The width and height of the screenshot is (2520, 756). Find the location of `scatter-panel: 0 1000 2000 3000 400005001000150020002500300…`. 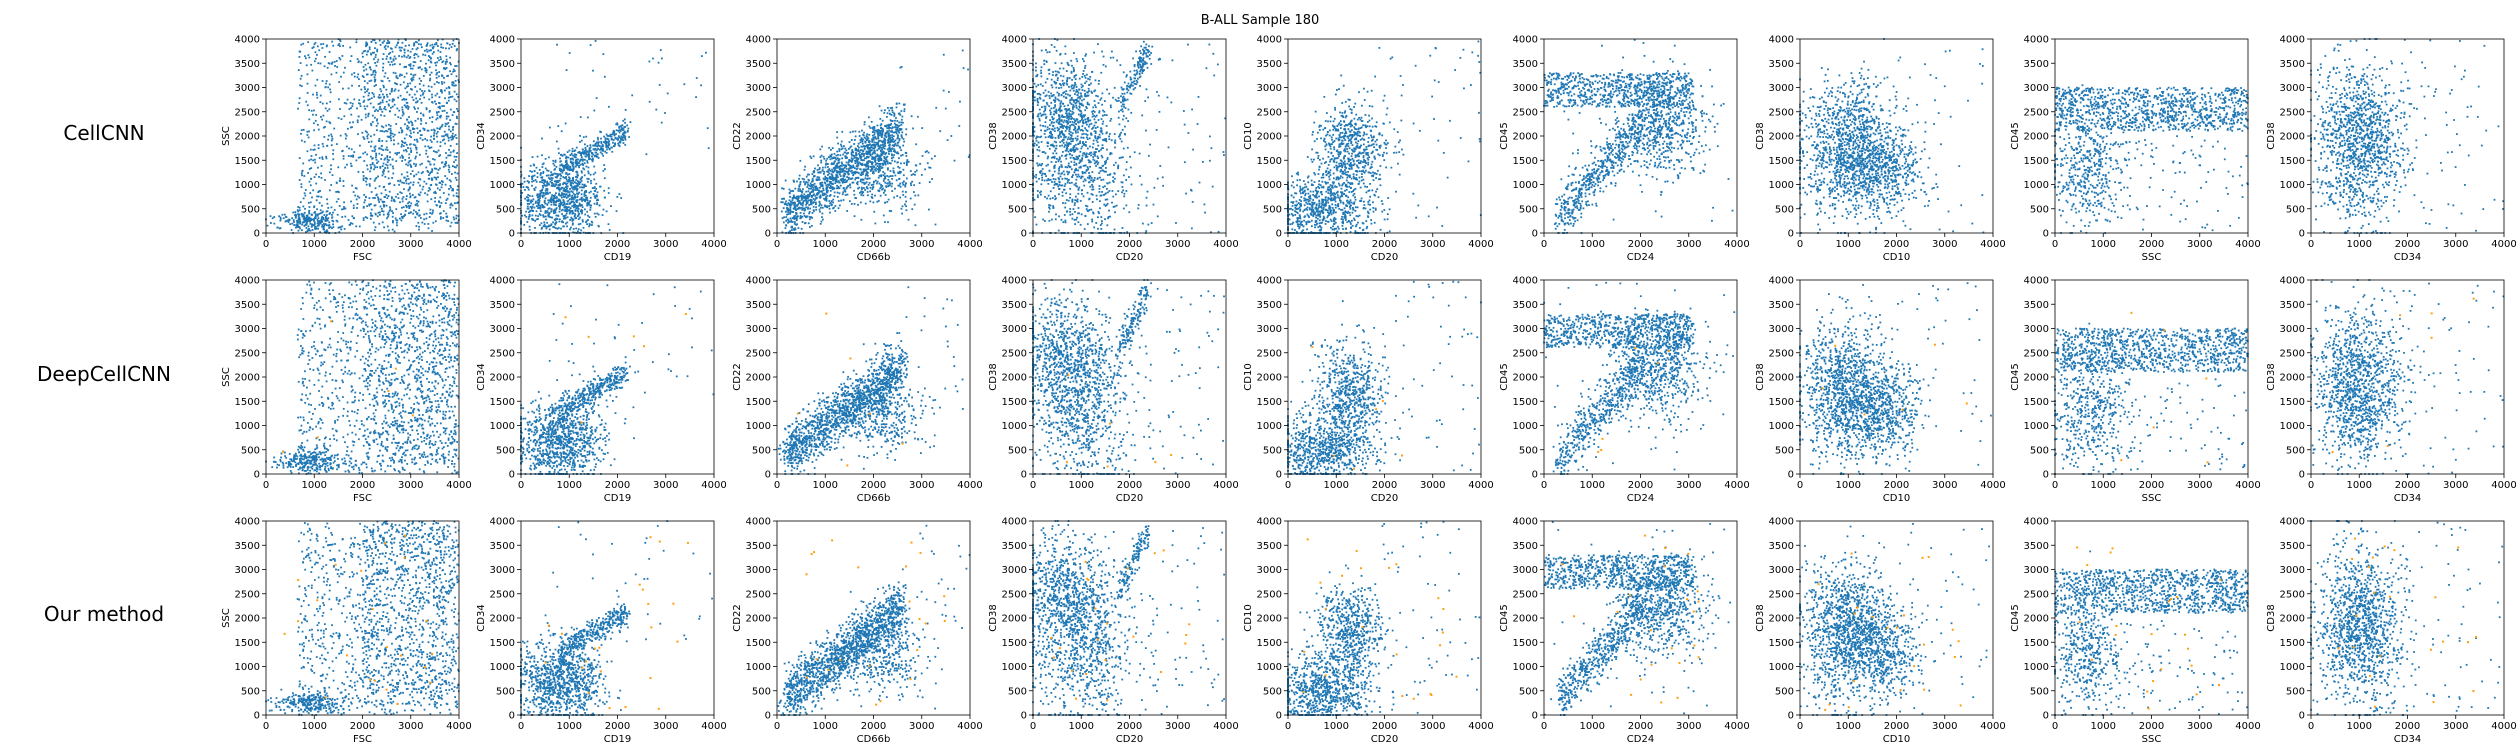

scatter-panel: 0 1000 2000 3000 400005001000150020002500300… is located at coordinates (346, 149).